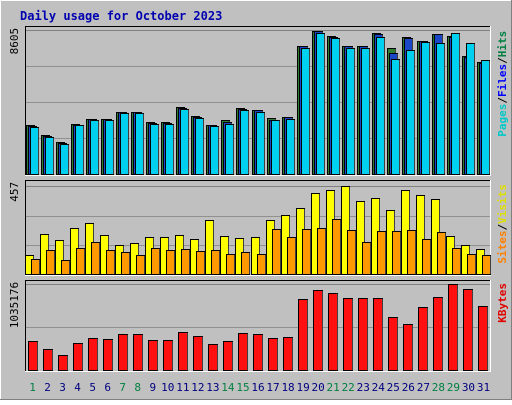  Describe the element at coordinates (502, 44) in the screenshot. I see `legend-item-hits: Hits` at that location.